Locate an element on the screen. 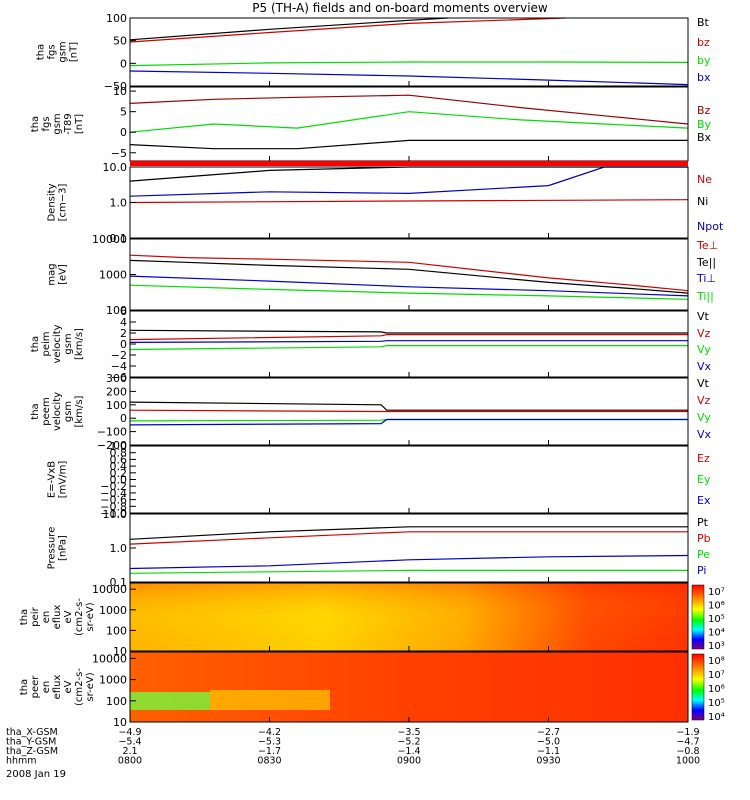  y-axis-label: sr-eV) is located at coordinates (90, 616).